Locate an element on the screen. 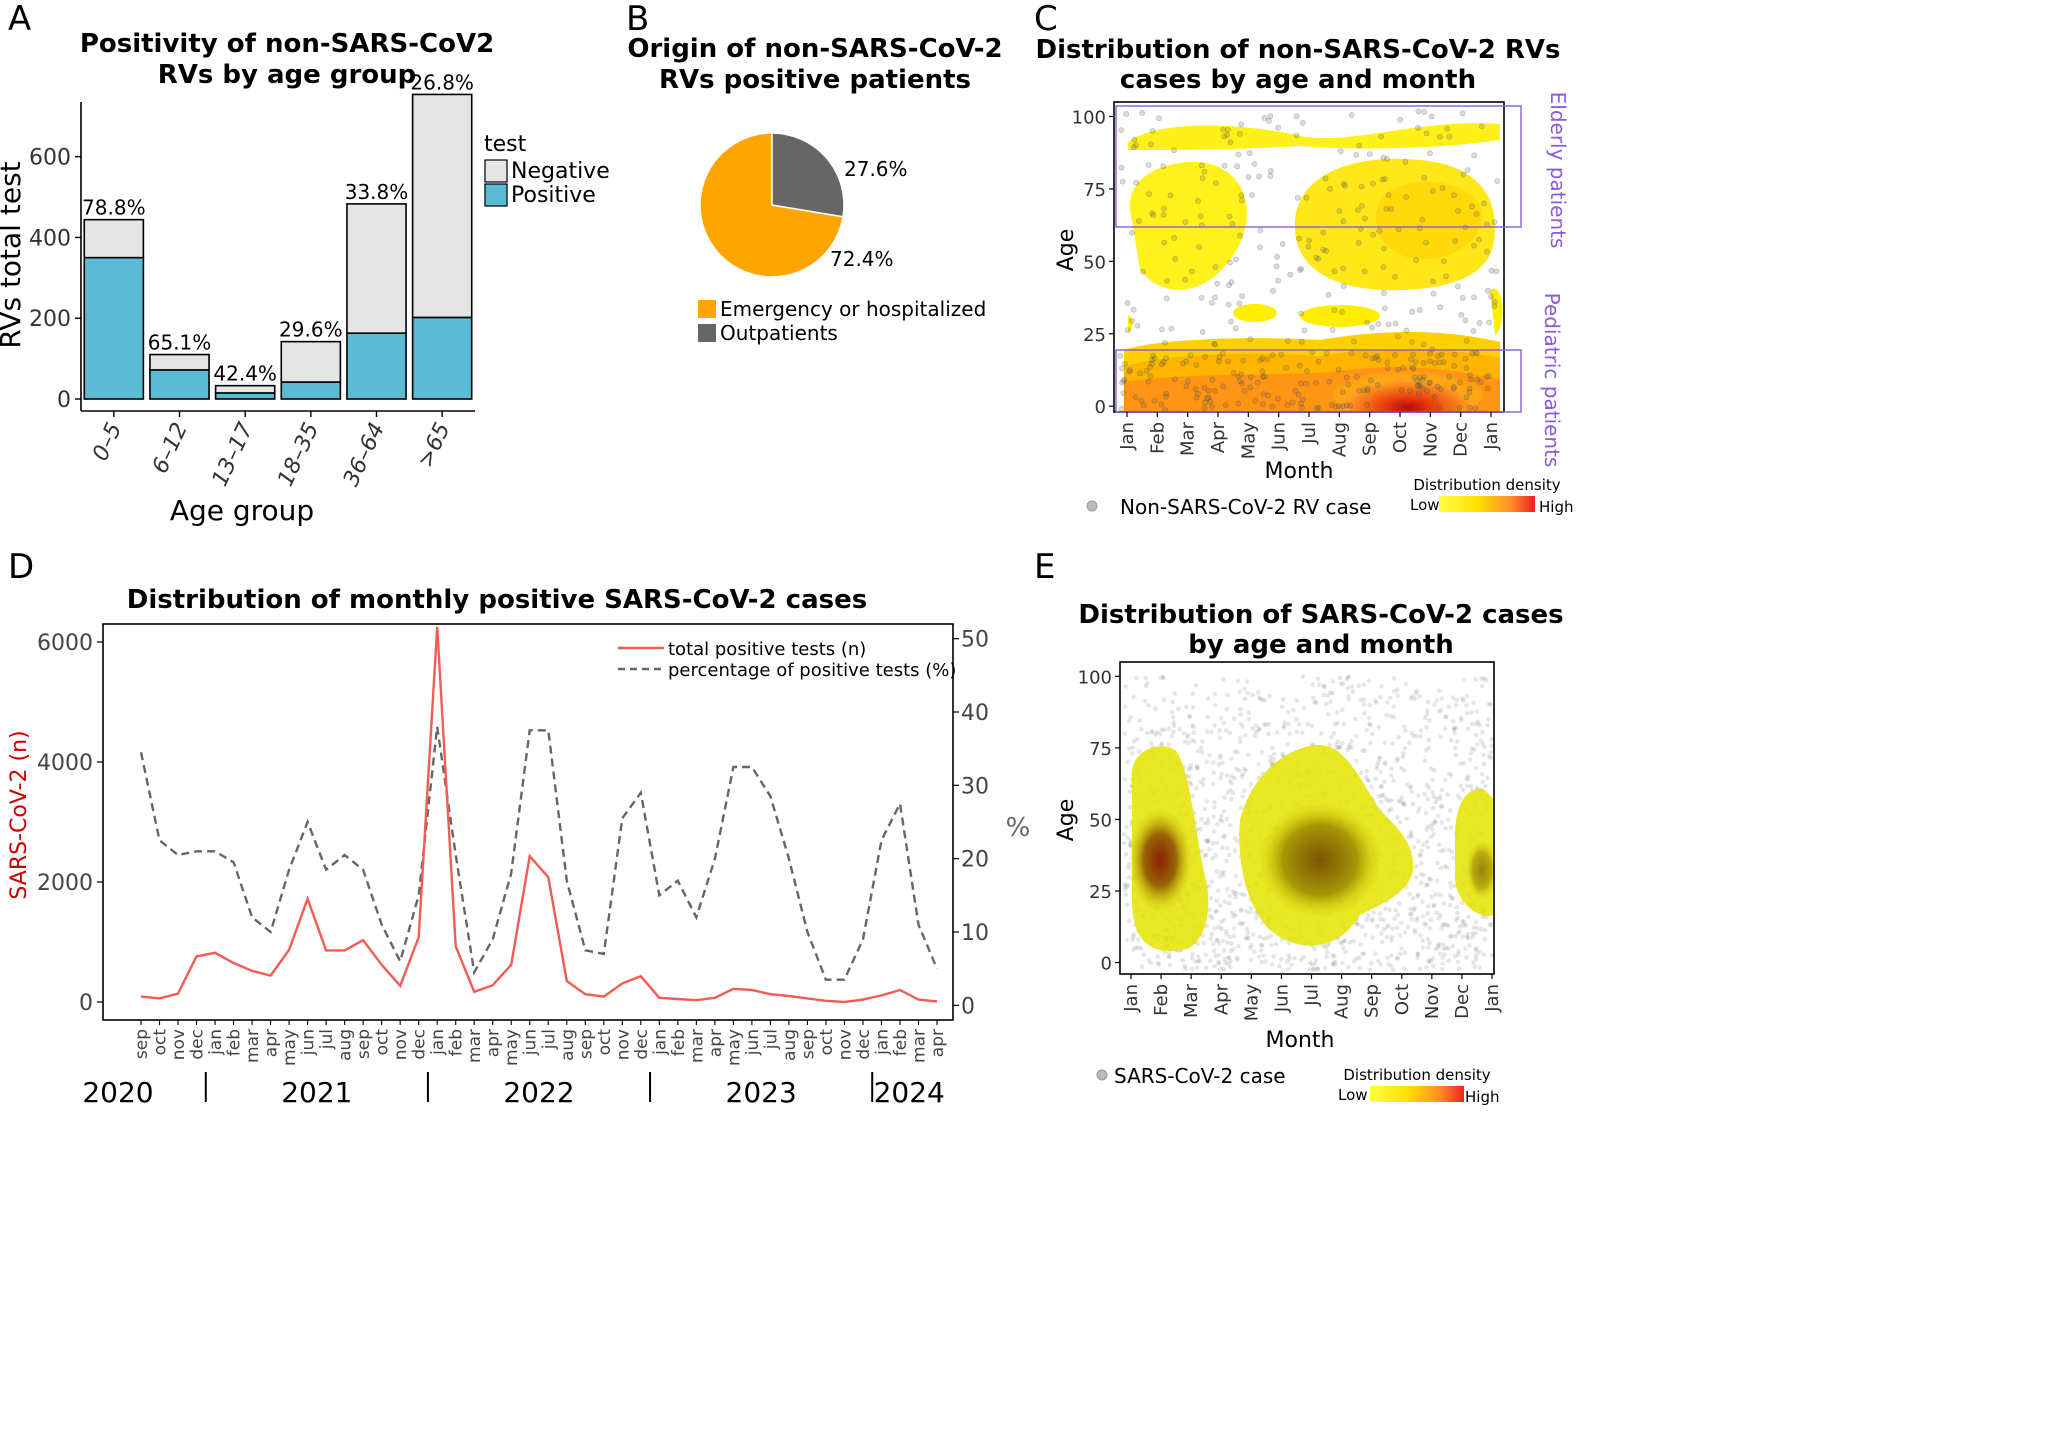 The image size is (2049, 1445). chart-d-frame is located at coordinates (528, 822).